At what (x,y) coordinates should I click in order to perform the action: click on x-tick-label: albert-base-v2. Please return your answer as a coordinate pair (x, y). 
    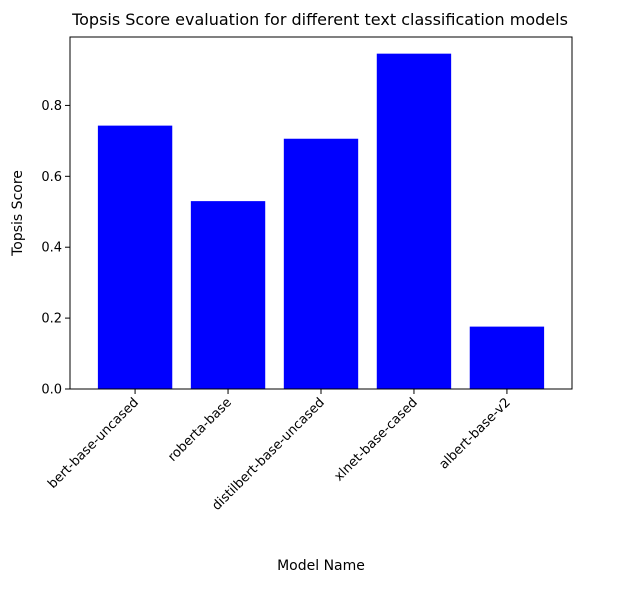
    Looking at the image, I should click on (474, 433).